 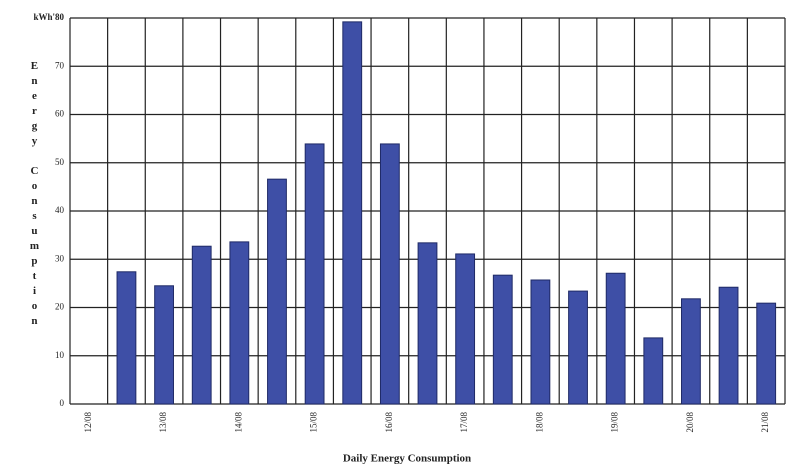 I want to click on x-tick-label: 14/08, so click(x=238, y=422).